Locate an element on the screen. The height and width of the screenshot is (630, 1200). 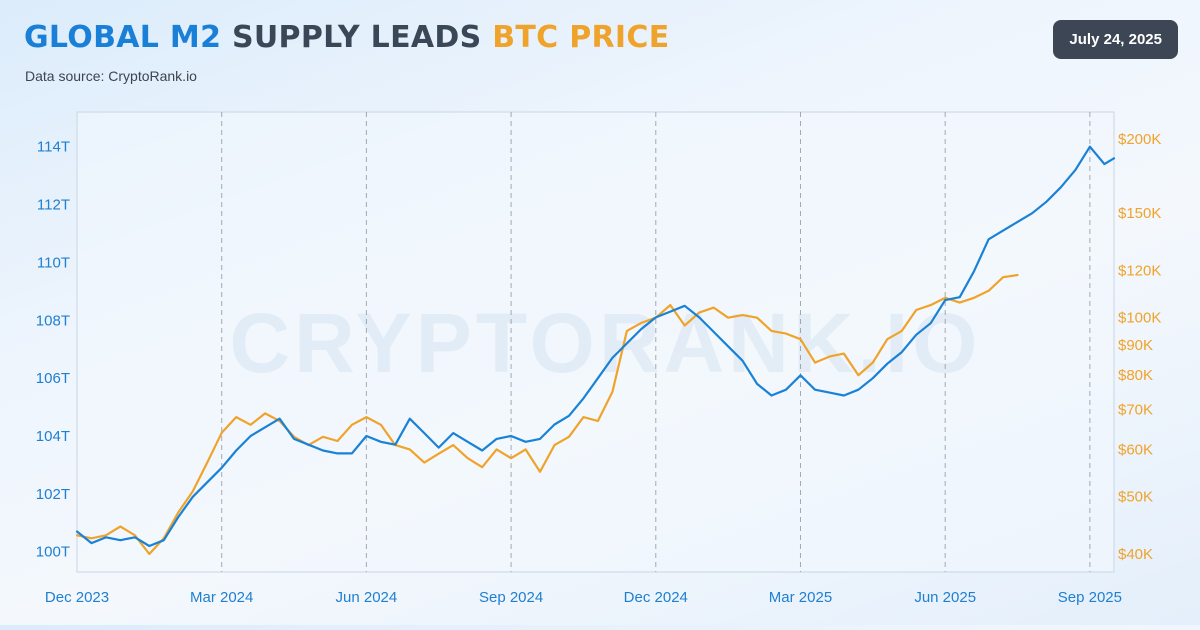
x-tick-label: Jun 2024 is located at coordinates (367, 597).